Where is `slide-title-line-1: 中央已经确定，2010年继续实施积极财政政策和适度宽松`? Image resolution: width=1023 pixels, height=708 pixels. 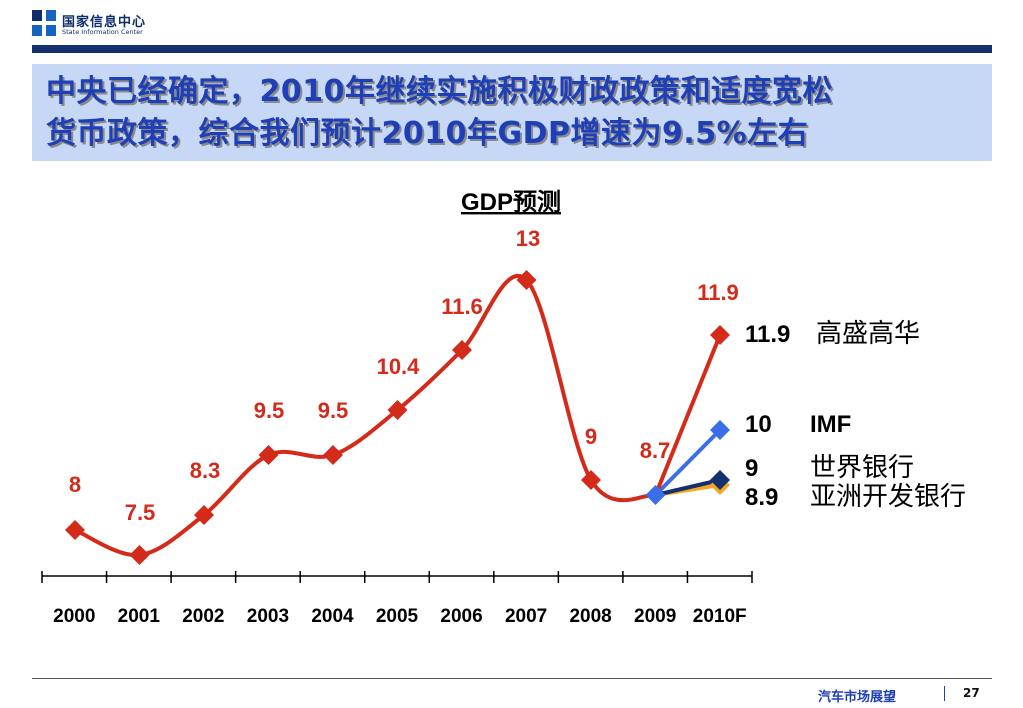
slide-title-line-1: 中央已经确定，2010年继续实施积极财政政策和适度宽松 is located at coordinates (439, 91).